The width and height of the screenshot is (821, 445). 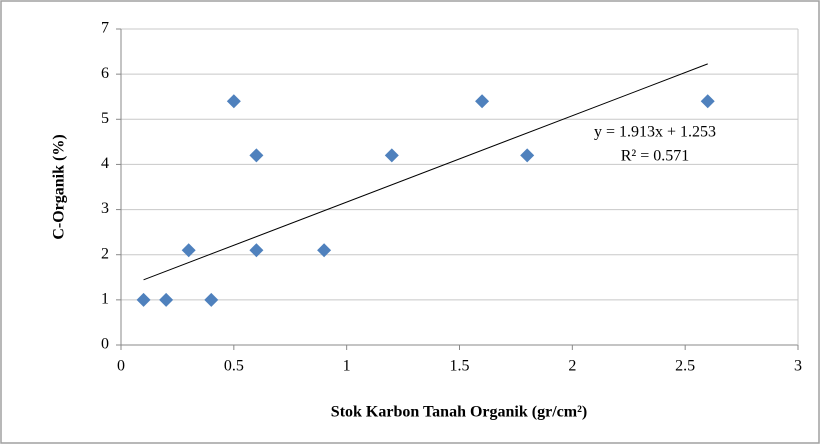 I want to click on x-tick-label: 1.5, so click(x=460, y=366).